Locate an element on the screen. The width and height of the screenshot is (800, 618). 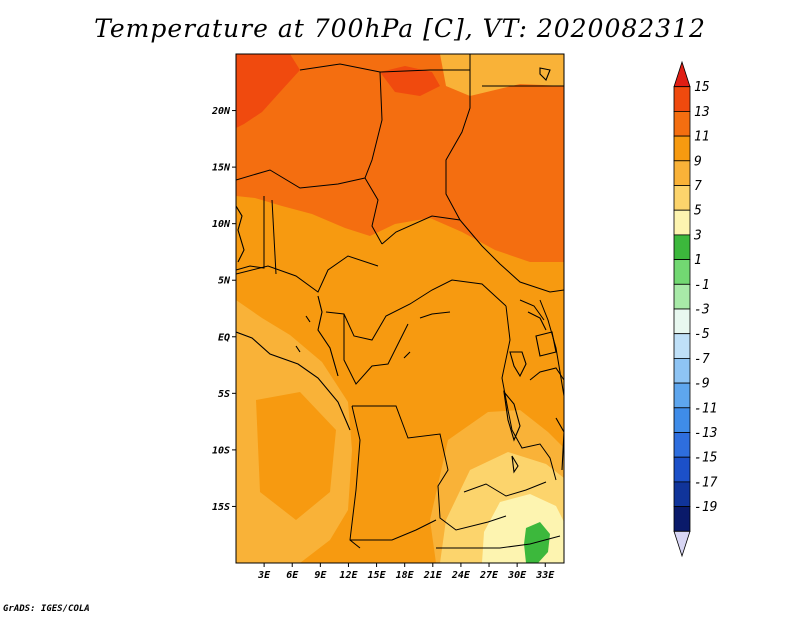
lon-tick-label: 24E is located at coordinates (461, 575).